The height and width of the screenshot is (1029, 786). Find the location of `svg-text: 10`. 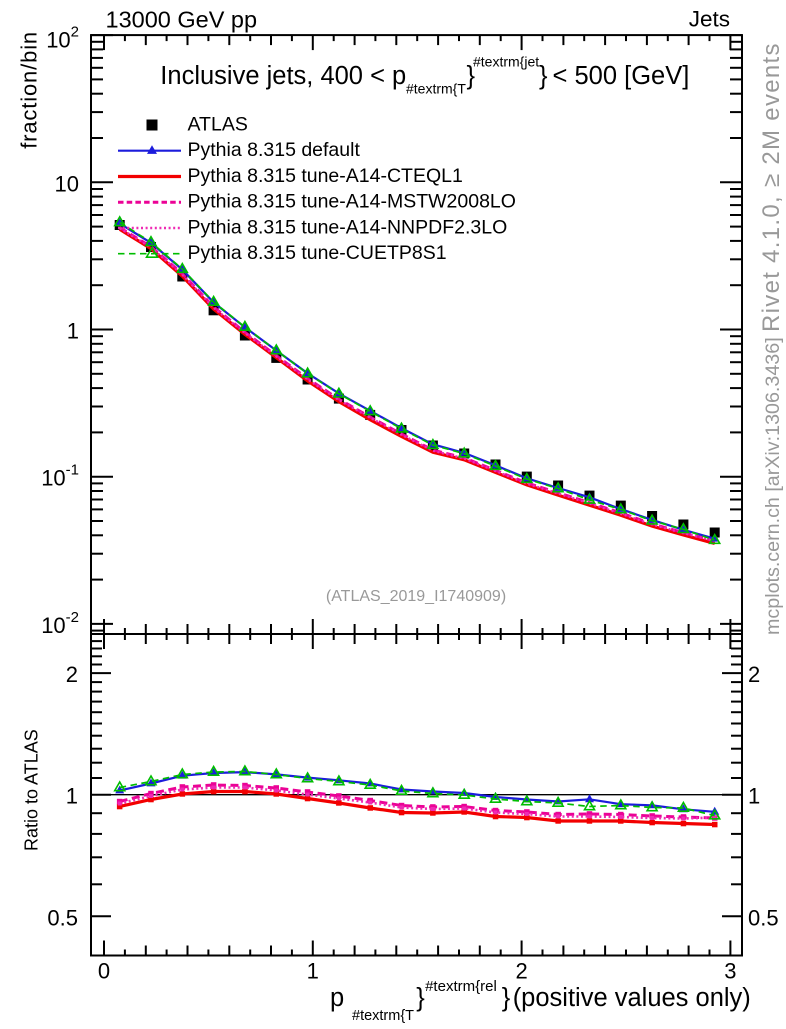

svg-text: 10 is located at coordinates (67, 183).